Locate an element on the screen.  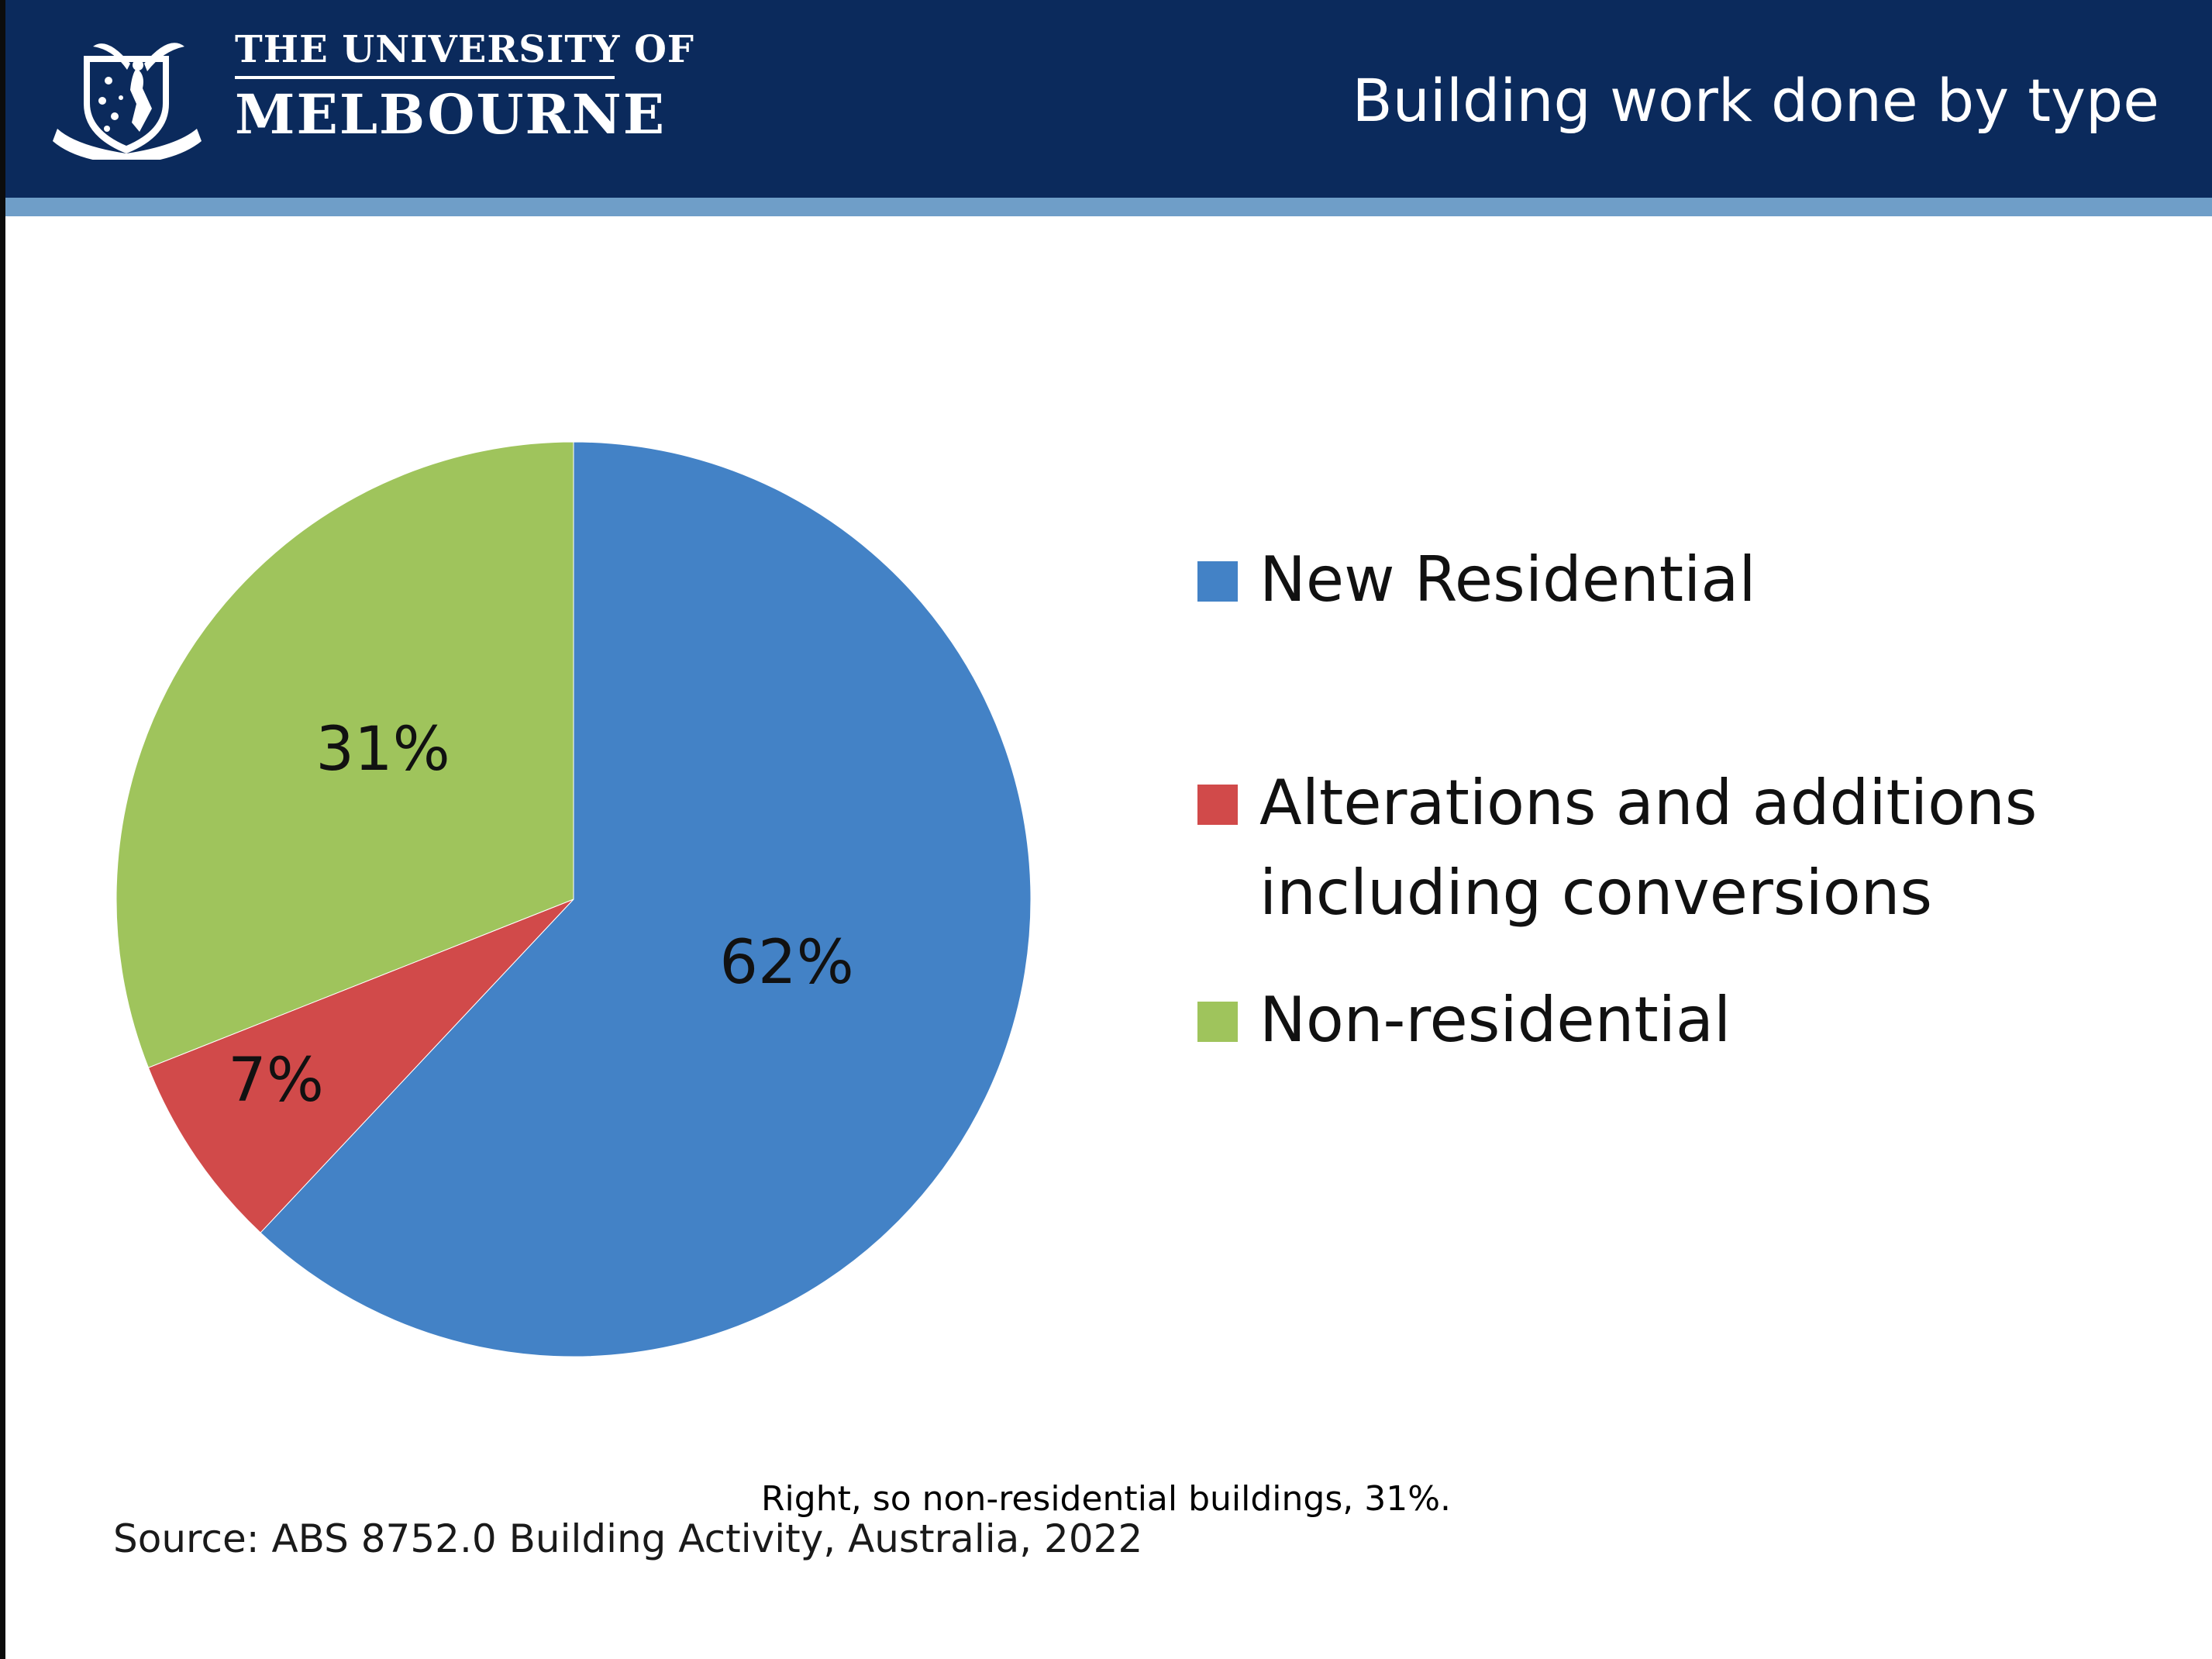
university-wordmark: THE UNIVERSITY OF MELBOURNE is located at coordinates (464, 85).